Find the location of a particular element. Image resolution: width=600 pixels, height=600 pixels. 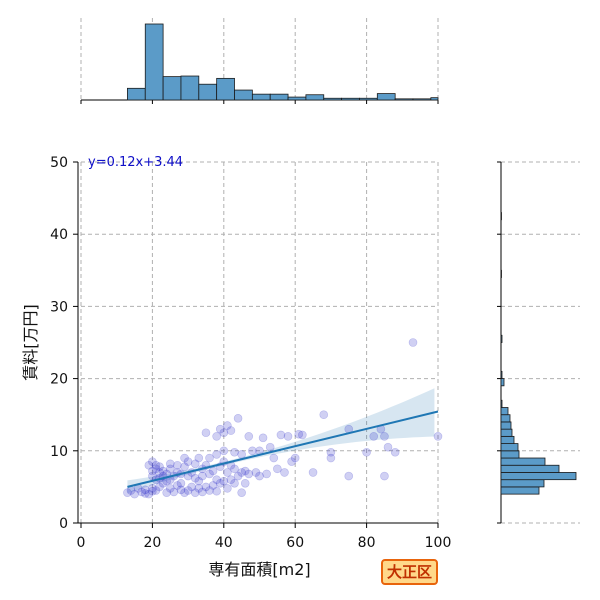

y-tick-label: 10 is located at coordinates (59, 452).